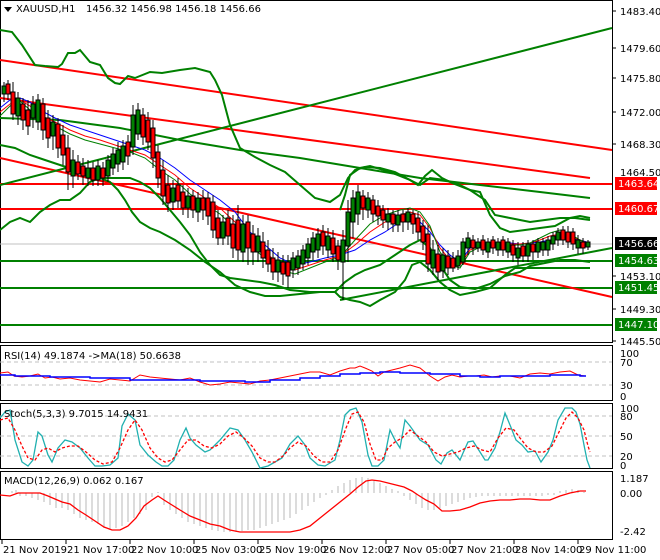 This screenshot has height=560, width=660. What do you see at coordinates (612, 550) in the screenshot?
I see `time-label: 29 Nov 11:00` at bounding box center [612, 550].